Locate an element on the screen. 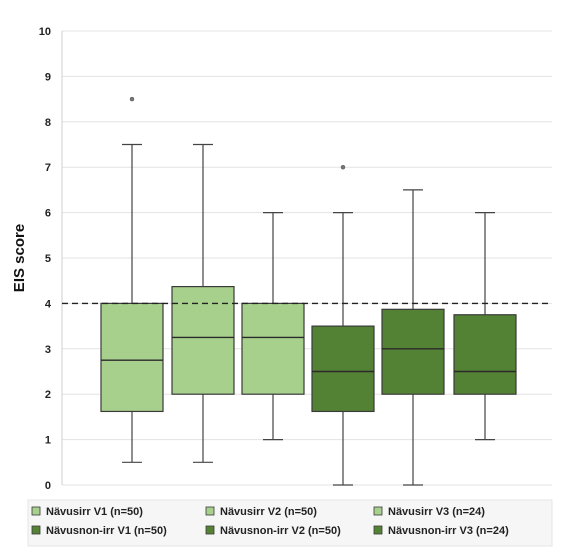  y-tick-label: 7 is located at coordinates (48, 168).